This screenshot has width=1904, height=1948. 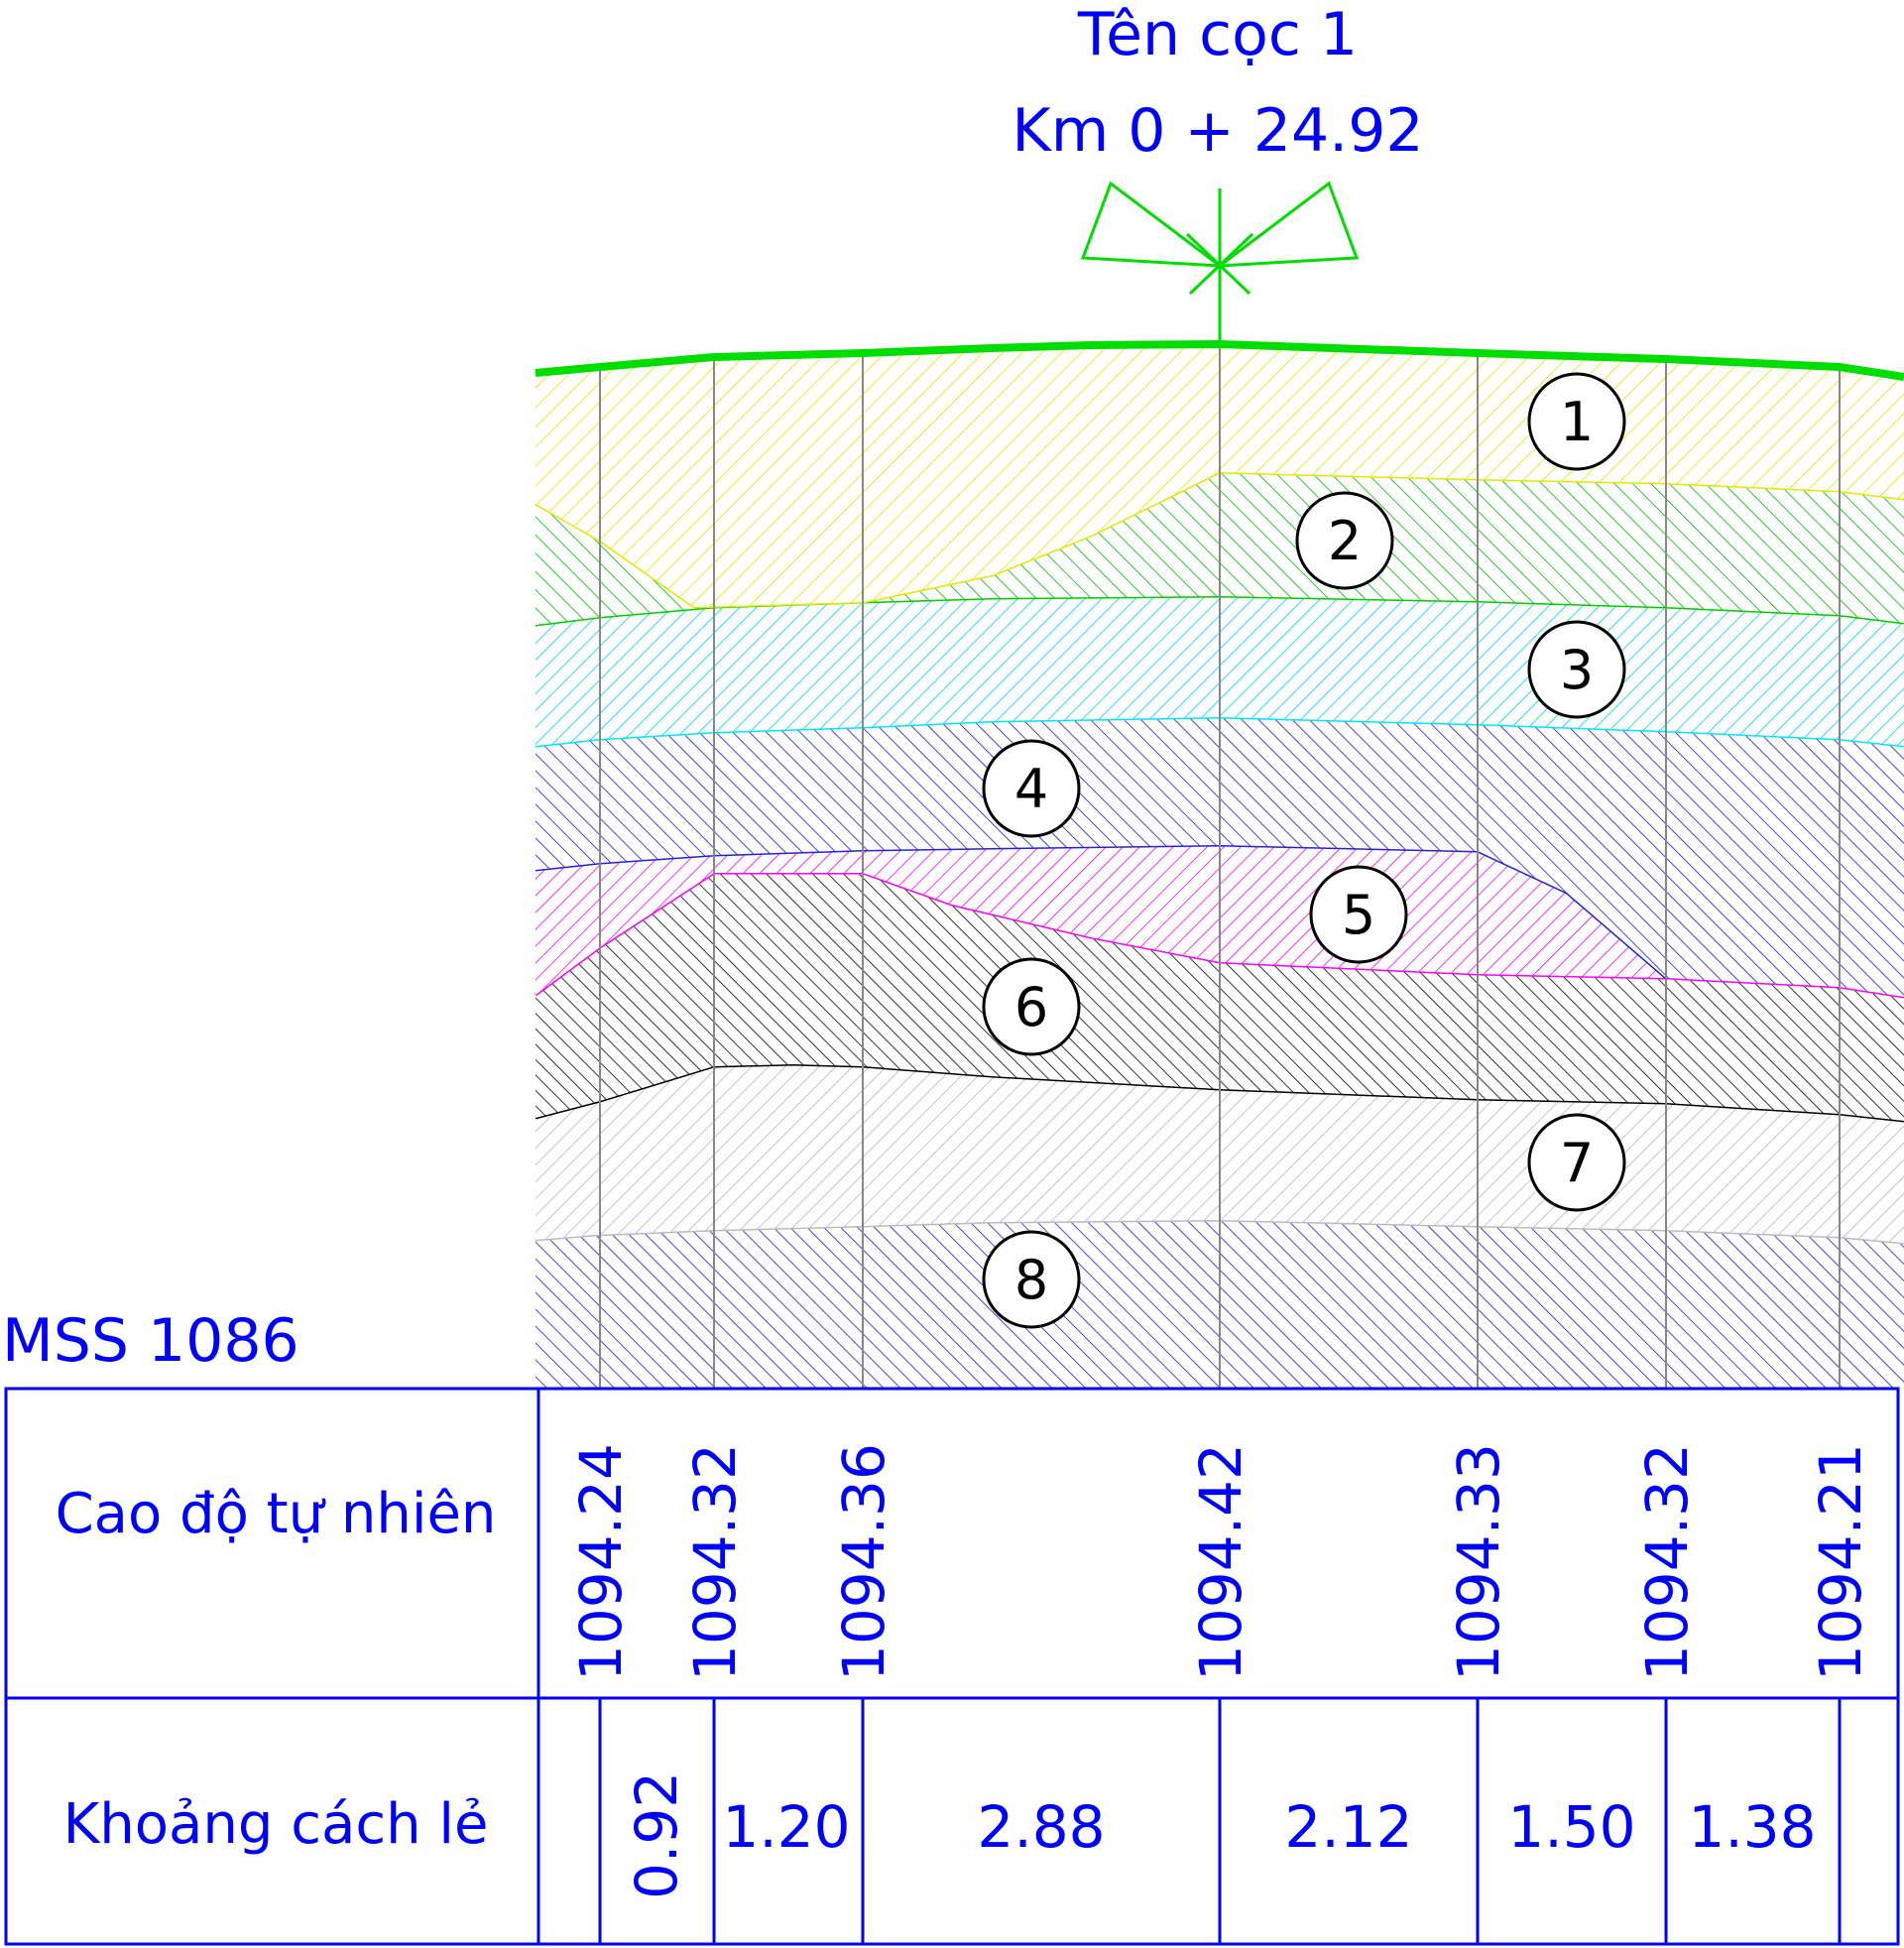 I want to click on distance-value: 0.92, so click(x=656, y=1835).